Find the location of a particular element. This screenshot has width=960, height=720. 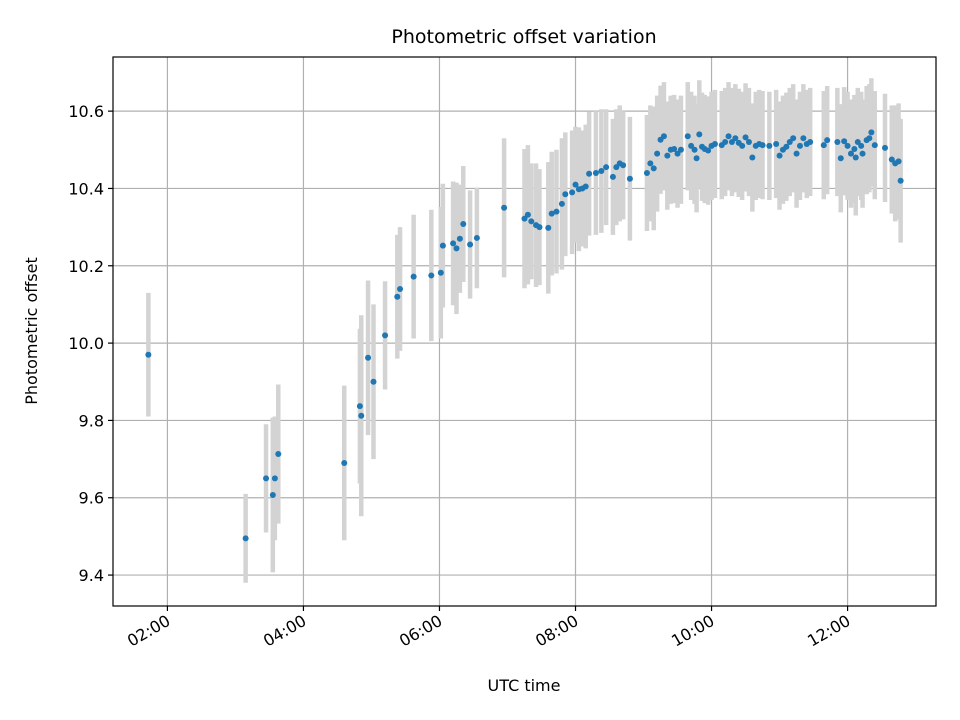

chart-title: Photometric offset variation is located at coordinates (523, 37).